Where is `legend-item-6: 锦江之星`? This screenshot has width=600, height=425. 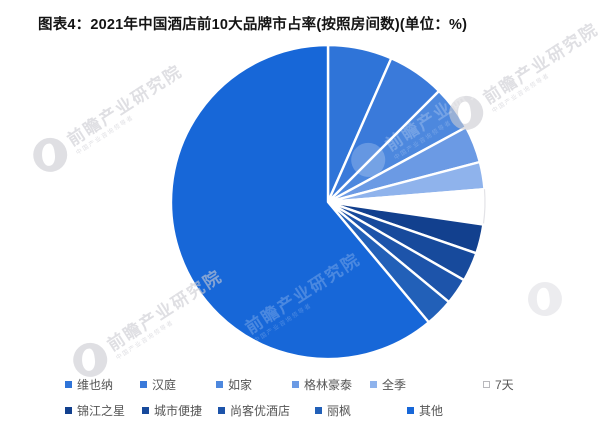 legend-item-6: 锦江之星 is located at coordinates (95, 410).